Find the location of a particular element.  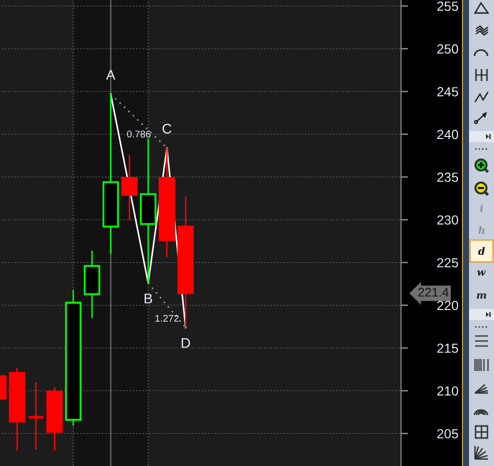

data-label: A is located at coordinates (111, 75).